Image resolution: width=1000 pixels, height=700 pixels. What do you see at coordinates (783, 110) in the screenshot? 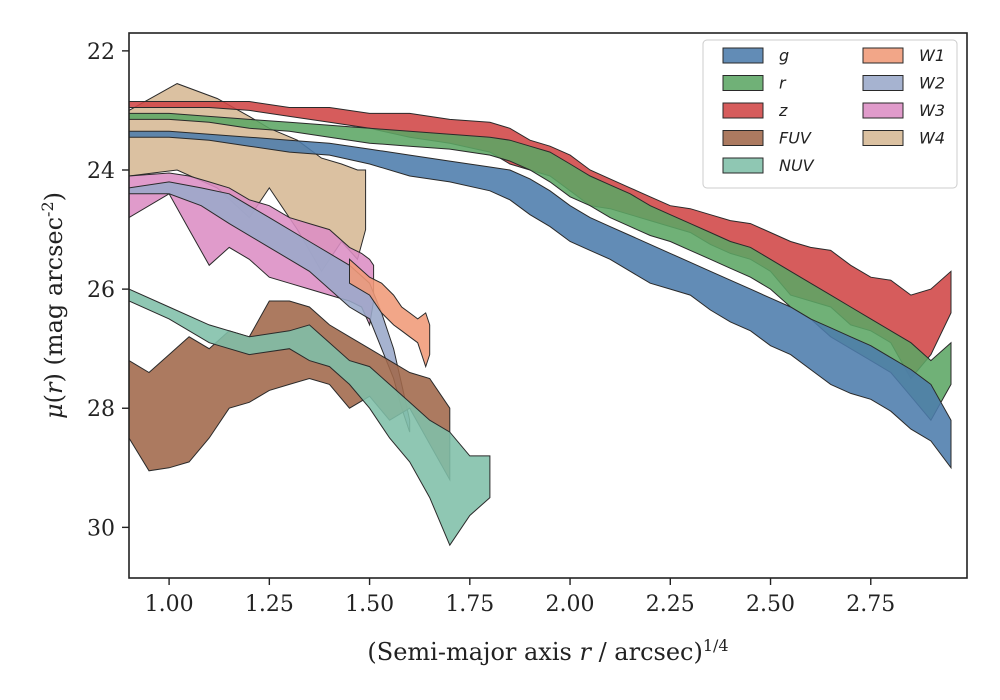
I see `legend-label-z: z` at bounding box center [783, 110].